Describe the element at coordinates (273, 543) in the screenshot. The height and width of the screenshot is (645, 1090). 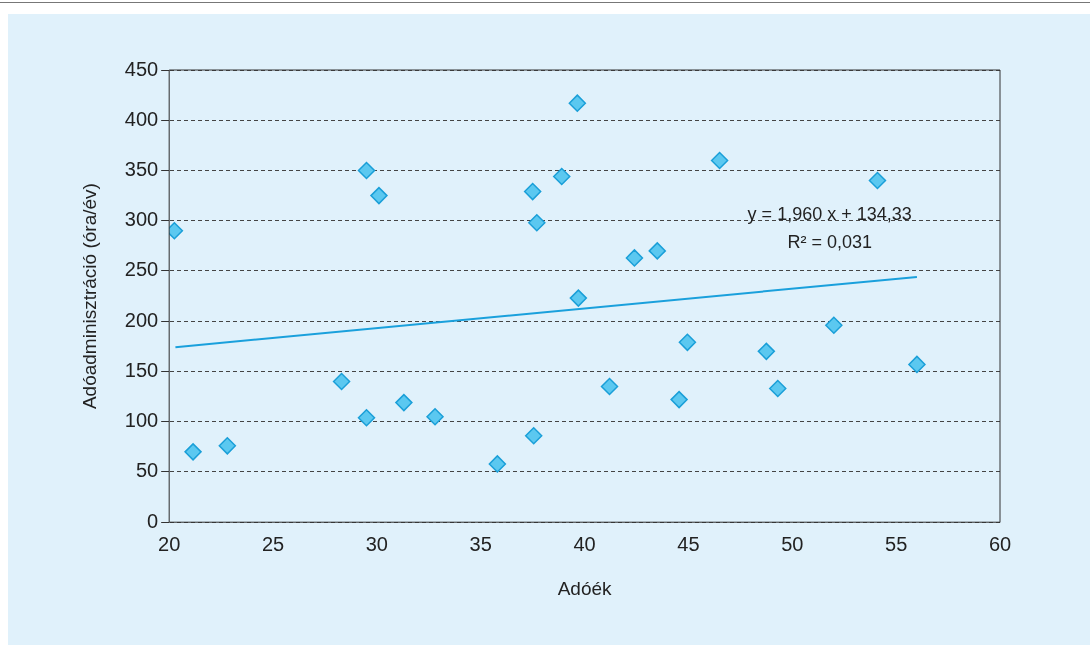
I see `x-tick-label: 25` at that location.